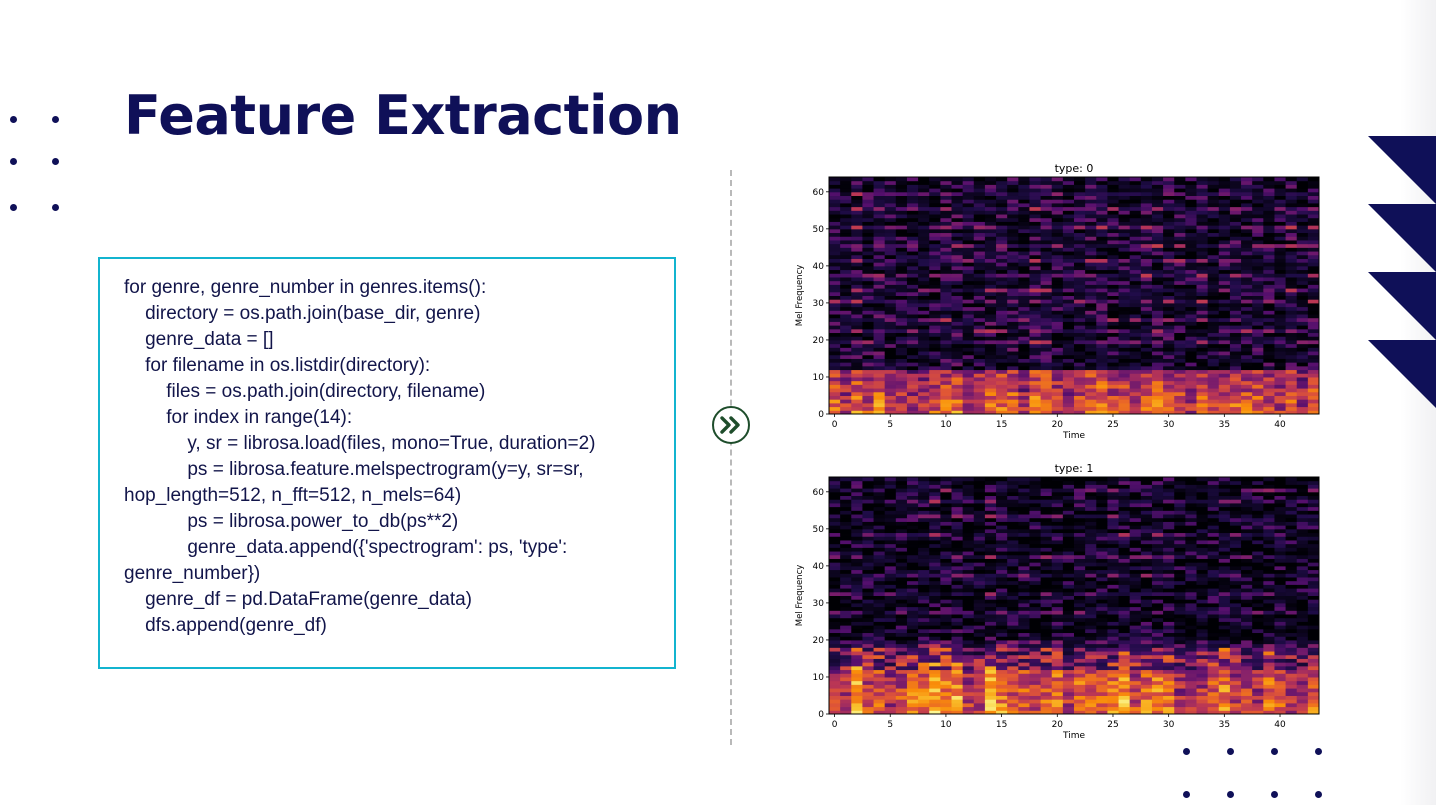 This screenshot has height=805, width=1436. Describe the element at coordinates (731, 425) in the screenshot. I see `next-arrow-button` at that location.